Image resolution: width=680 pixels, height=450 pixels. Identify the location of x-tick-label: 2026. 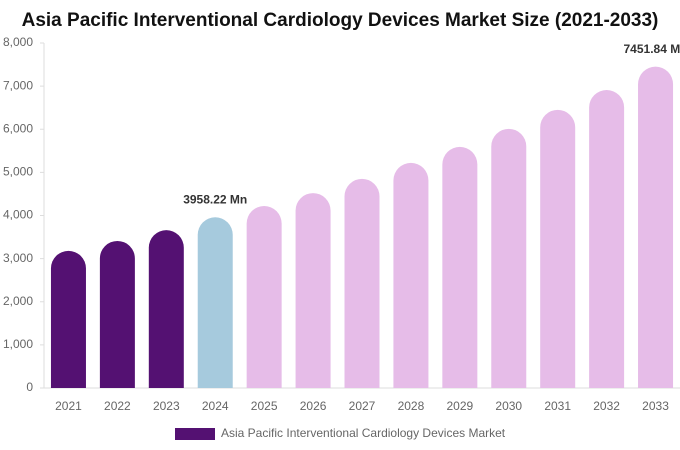
(313, 406).